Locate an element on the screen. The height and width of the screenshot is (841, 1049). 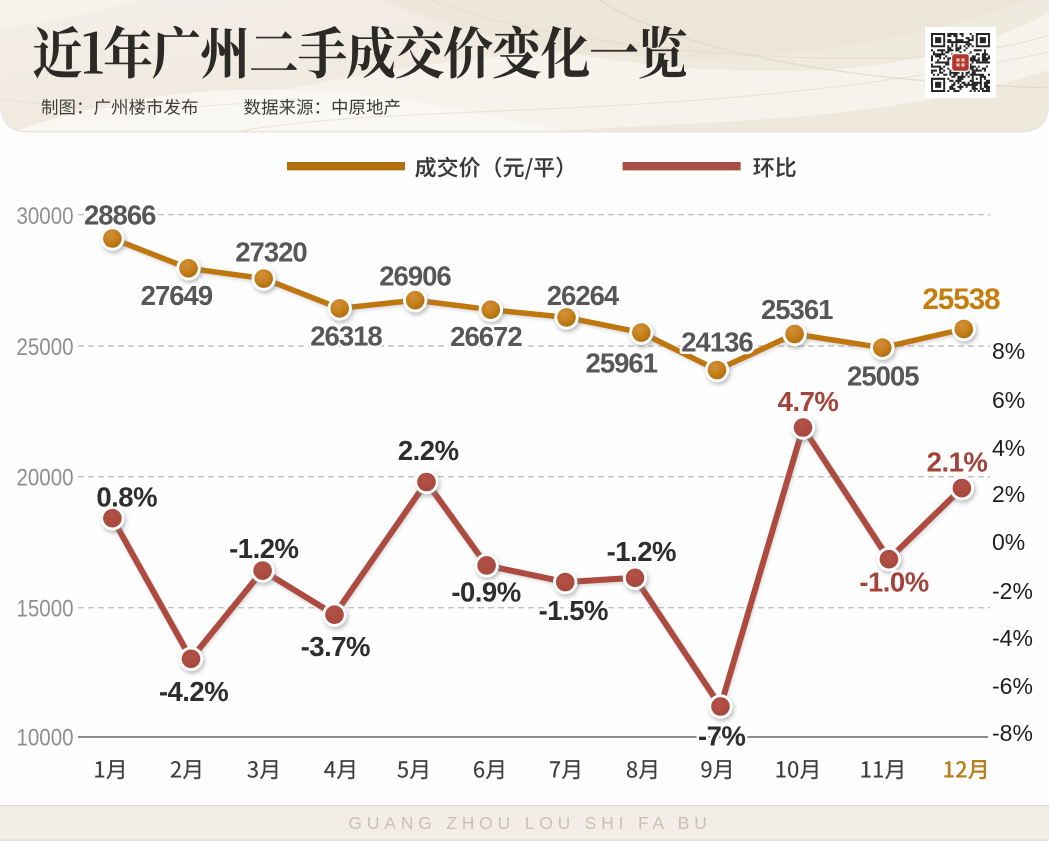
svg-text: -4.2% is located at coordinates (193, 691).